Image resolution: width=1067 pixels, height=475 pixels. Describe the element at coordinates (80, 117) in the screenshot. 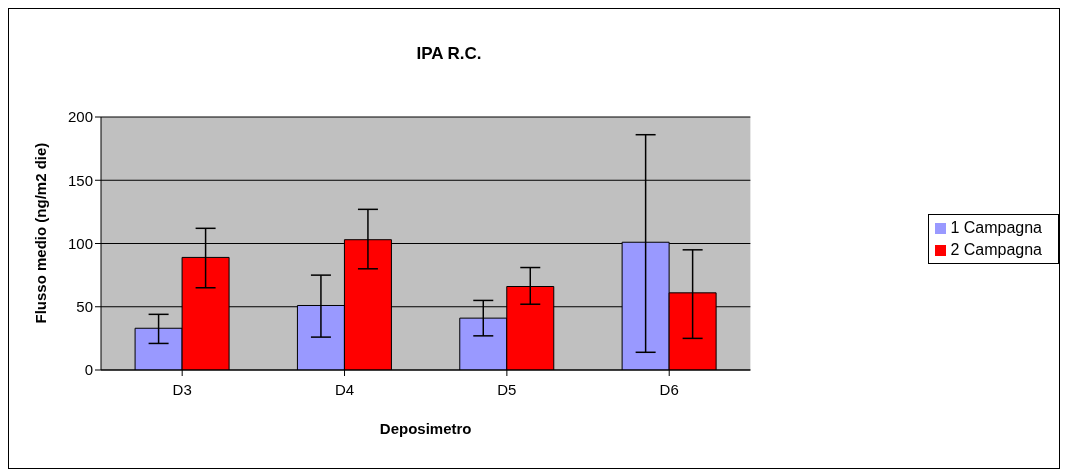

I see `y-tick-label: 200` at that location.